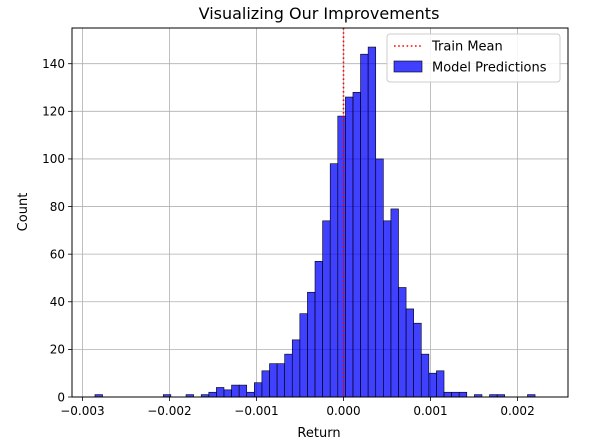 The height and width of the screenshot is (438, 591). Describe the element at coordinates (408, 66) in the screenshot. I see `legend-model-predictions-swatch` at that location.